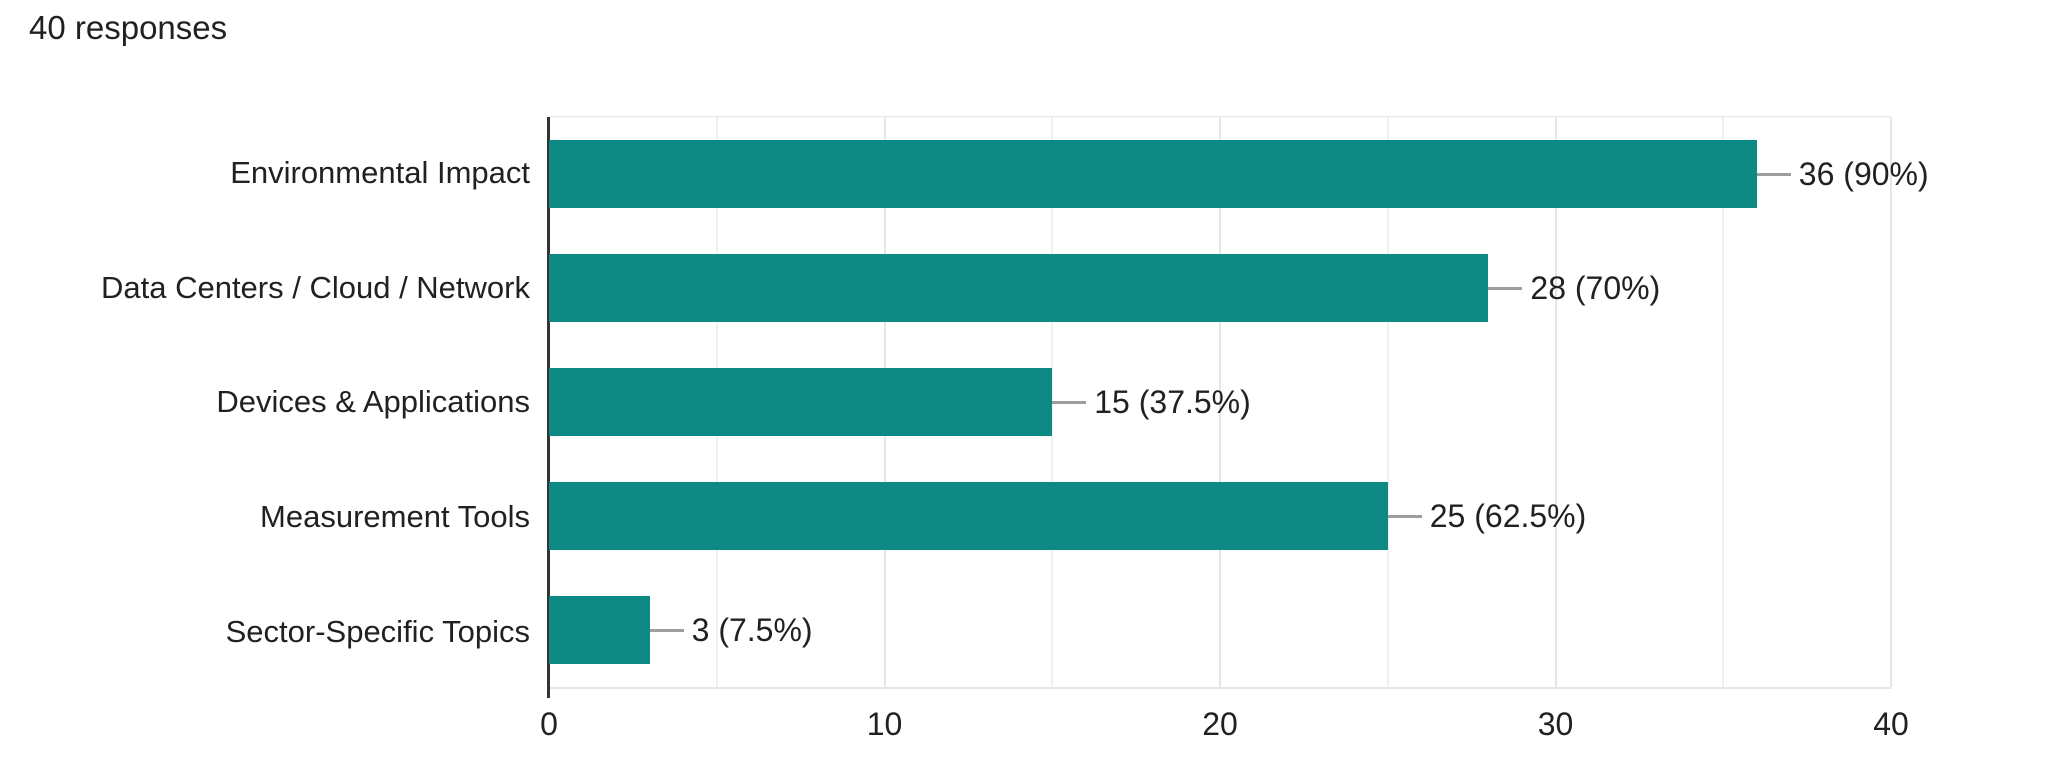  What do you see at coordinates (377, 631) in the screenshot?
I see `category-label: Sector-Specific Topics` at bounding box center [377, 631].